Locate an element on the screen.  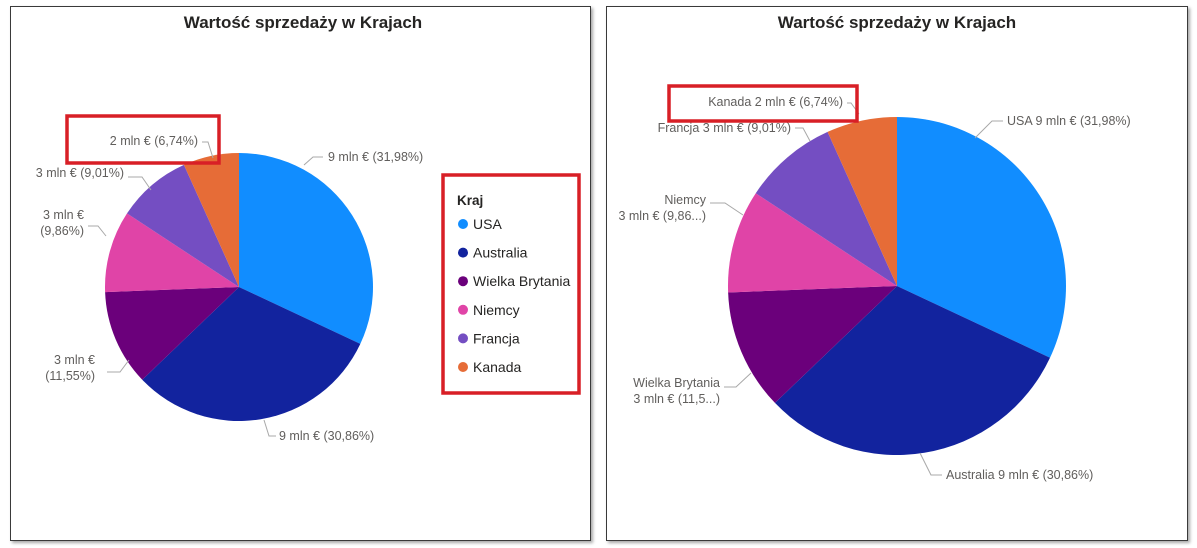
legend-label-wielka-brytania: Wielka Brytania is located at coordinates (521, 281).